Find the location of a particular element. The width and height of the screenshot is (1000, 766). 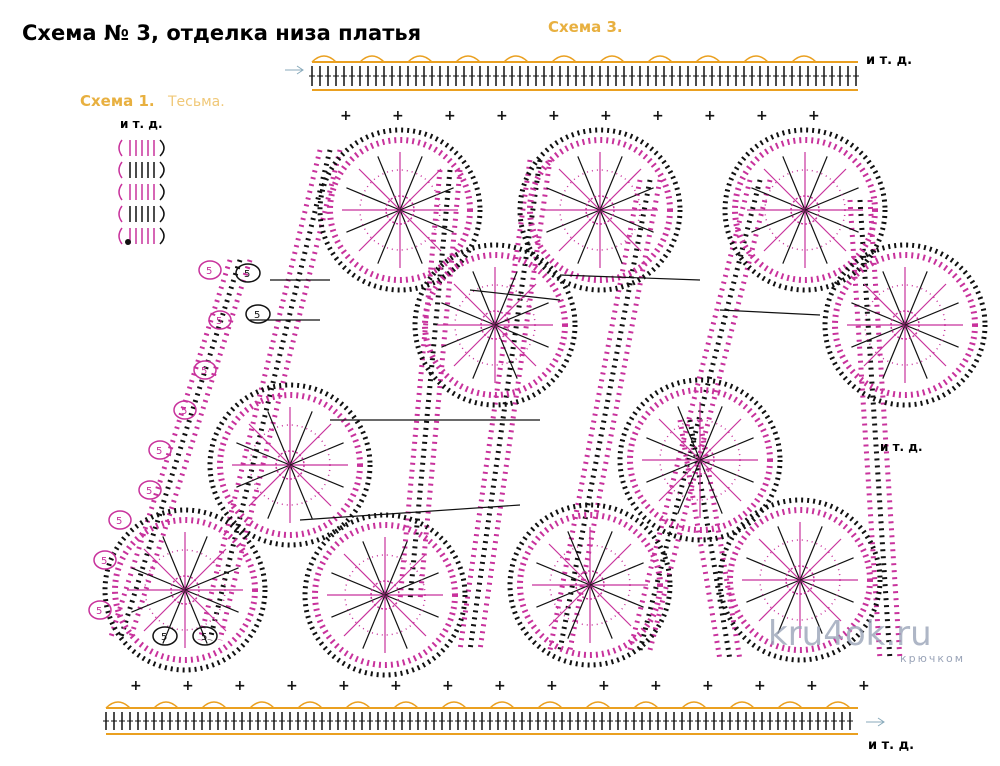

arrow is located at coordinates (875, 722).